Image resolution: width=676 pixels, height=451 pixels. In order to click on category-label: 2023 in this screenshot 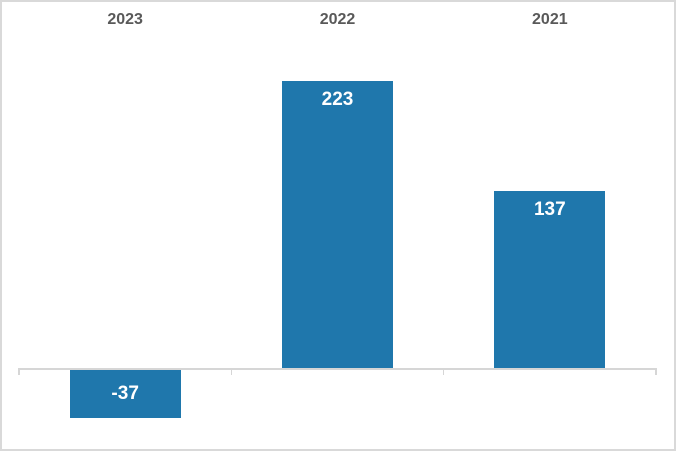, I will do `click(125, 19)`.